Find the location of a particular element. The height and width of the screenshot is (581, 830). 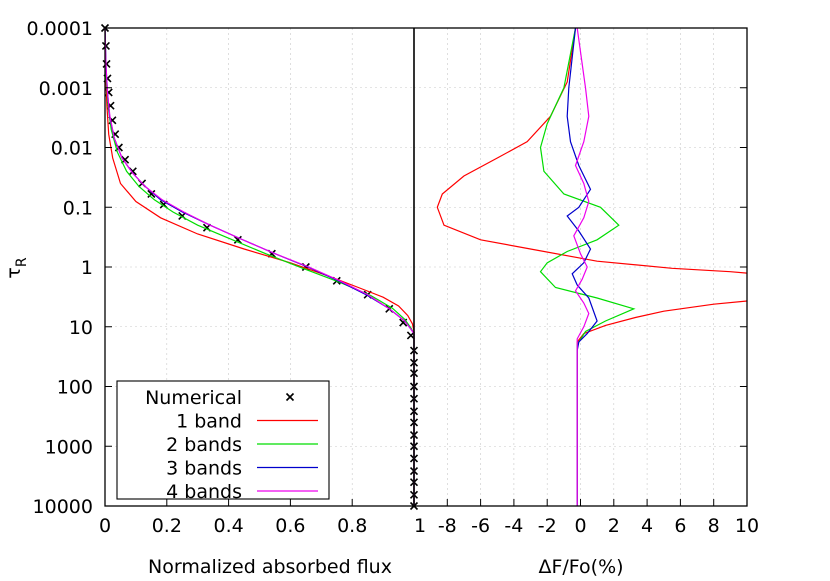

y-axis-title-sub: R is located at coordinates (22, 262).